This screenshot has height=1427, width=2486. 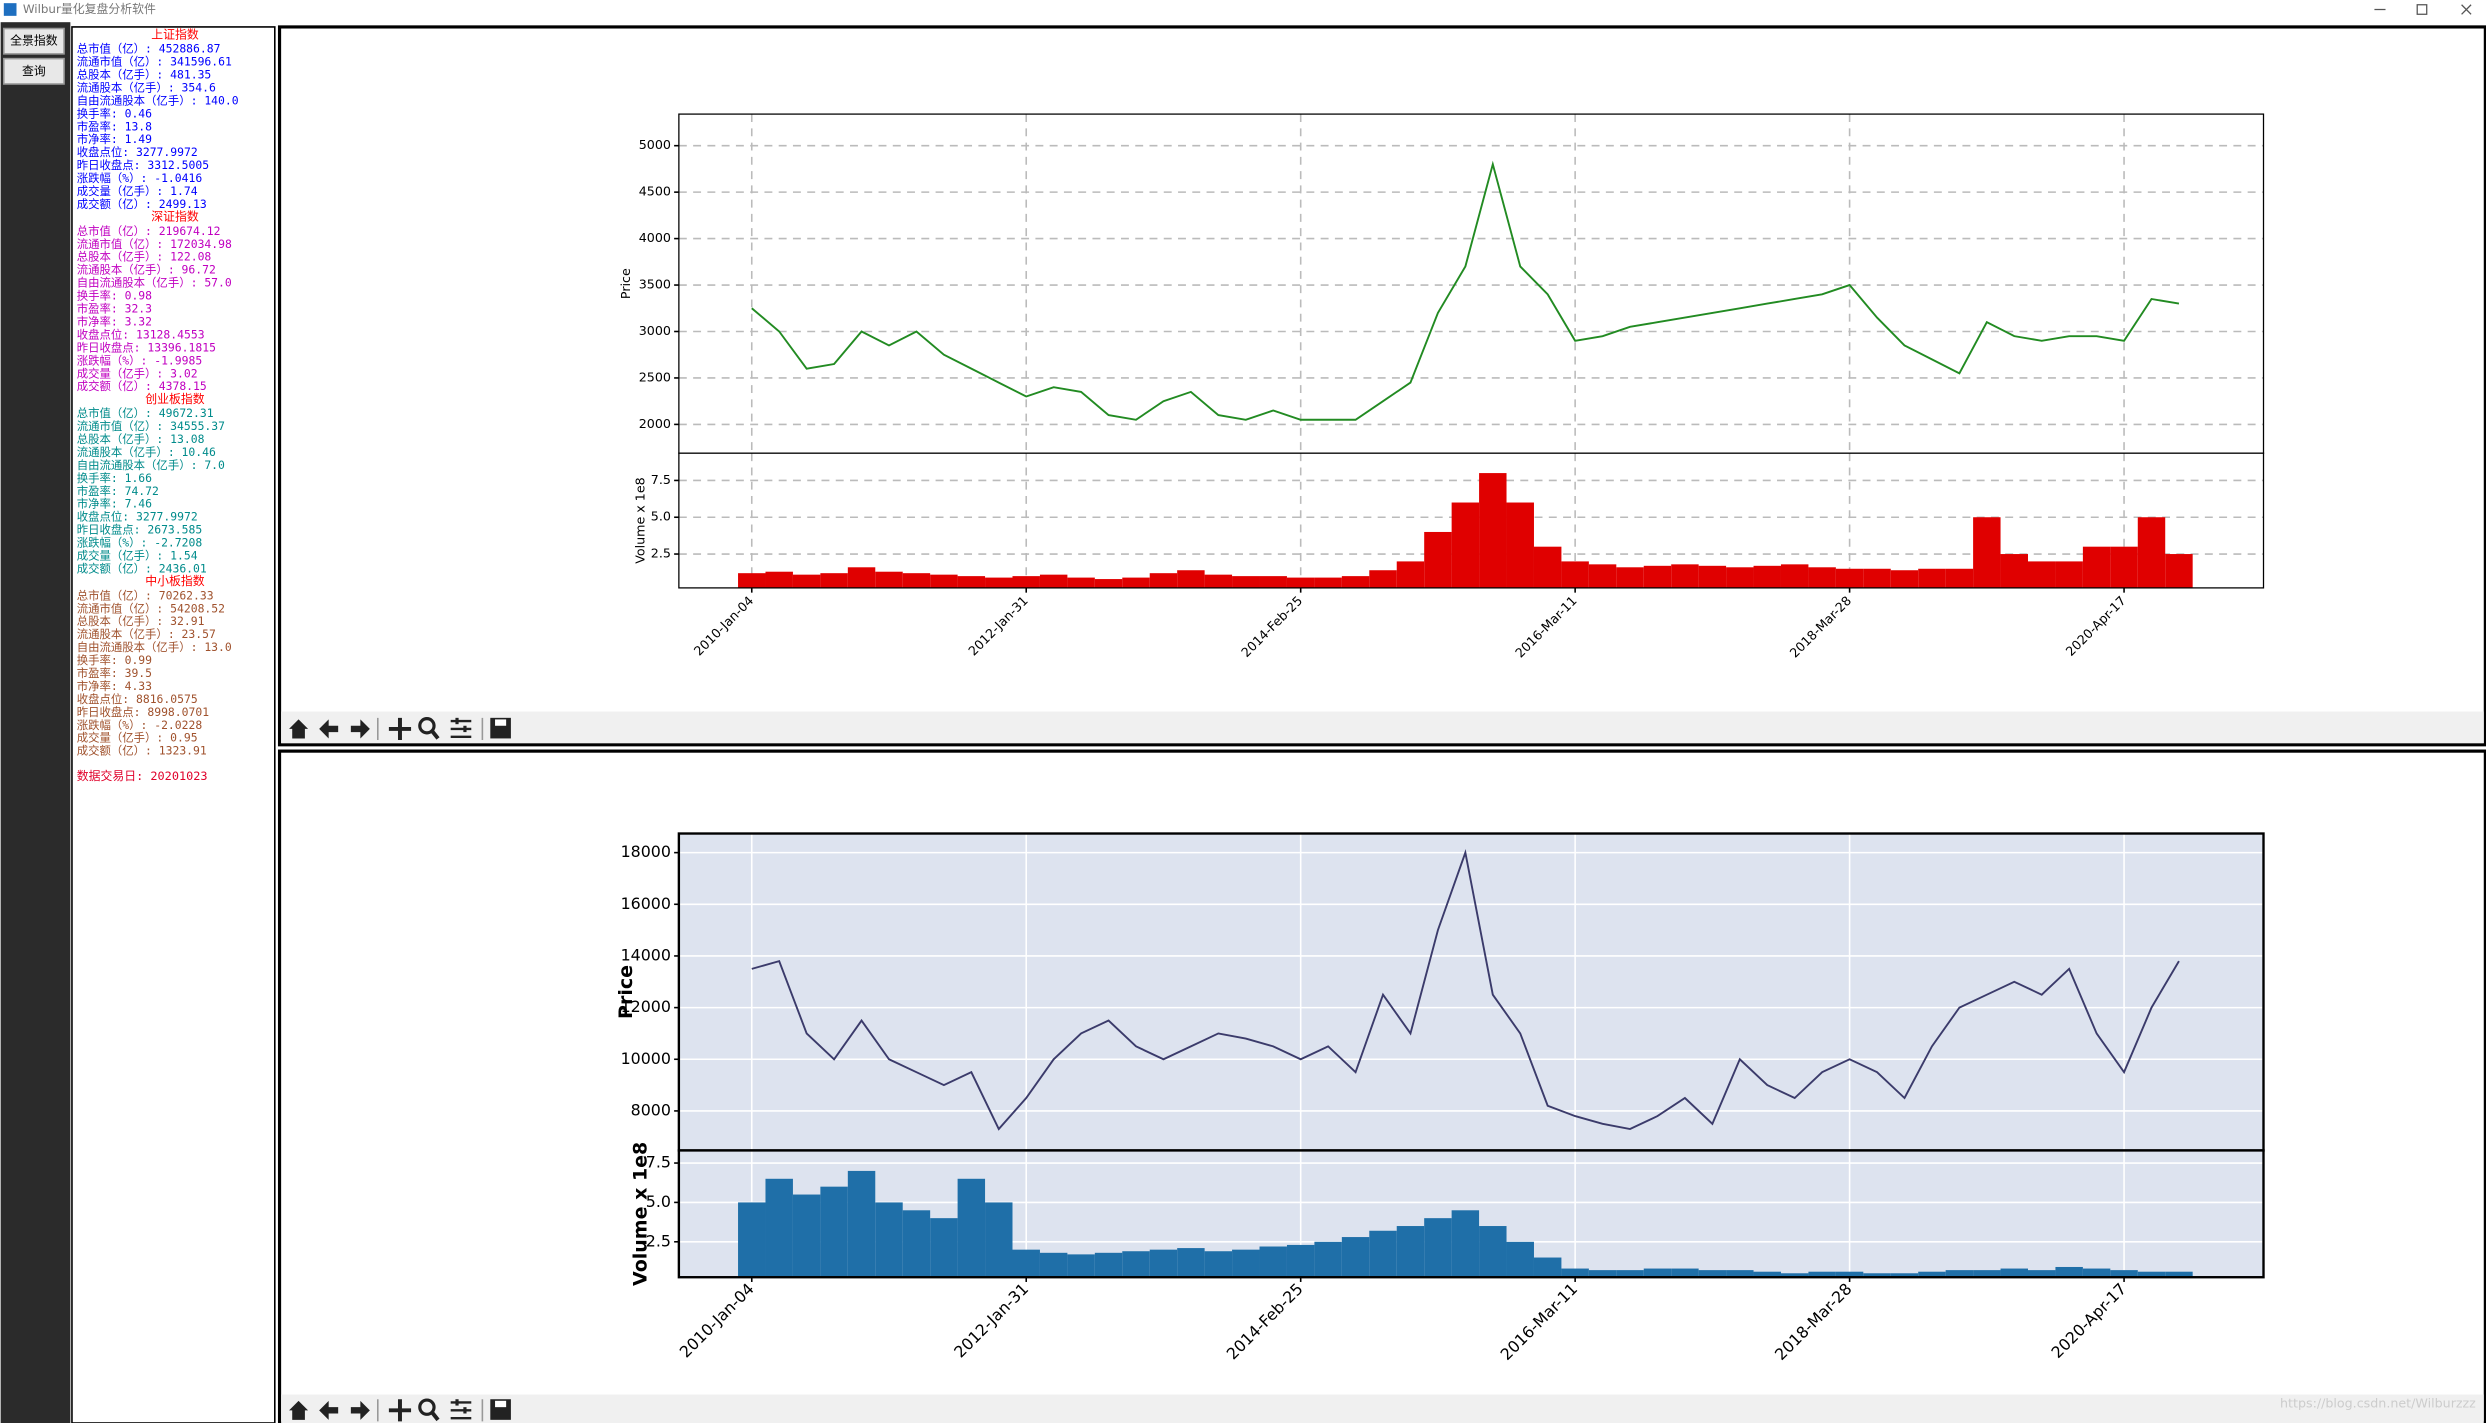 I want to click on info-line: 成交额（亿）: 4378.15, so click(x=142, y=386).